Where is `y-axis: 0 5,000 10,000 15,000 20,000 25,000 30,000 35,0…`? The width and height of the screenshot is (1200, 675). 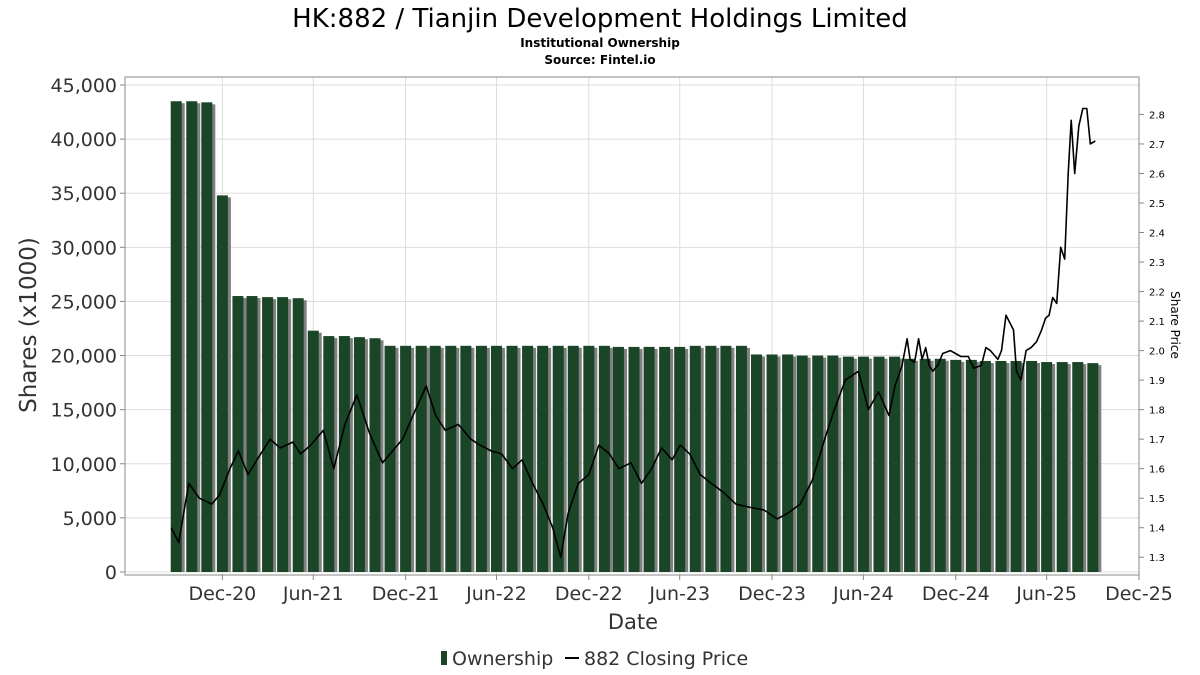 y-axis: 0 5,000 10,000 15,000 20,000 25,000 30,000 35,0… is located at coordinates (88, 329).